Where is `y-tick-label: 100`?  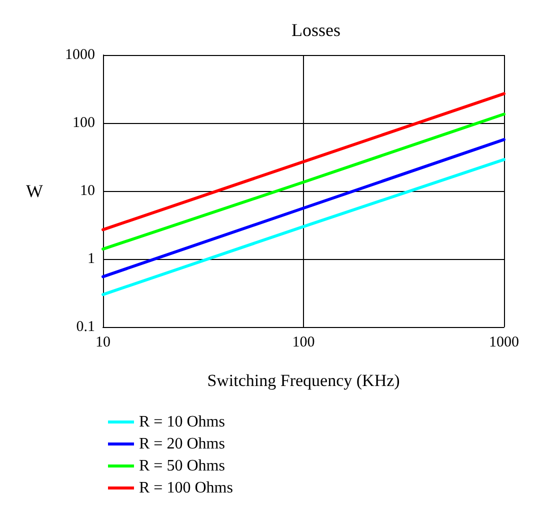 y-tick-label: 100 is located at coordinates (83, 123).